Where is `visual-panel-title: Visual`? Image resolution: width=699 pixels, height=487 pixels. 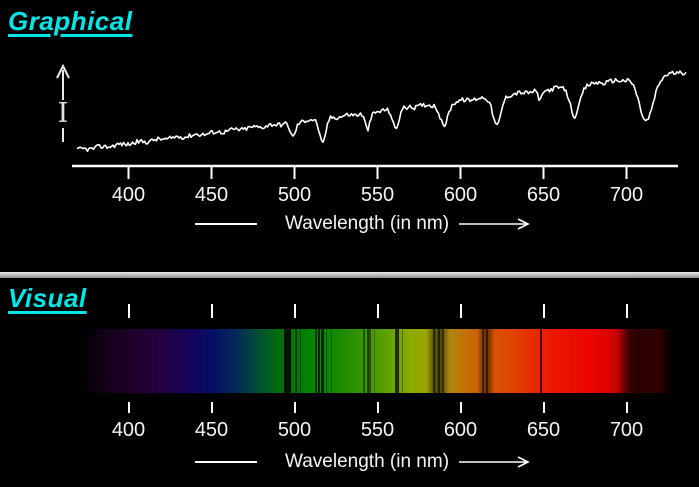 visual-panel-title: Visual is located at coordinates (47, 298).